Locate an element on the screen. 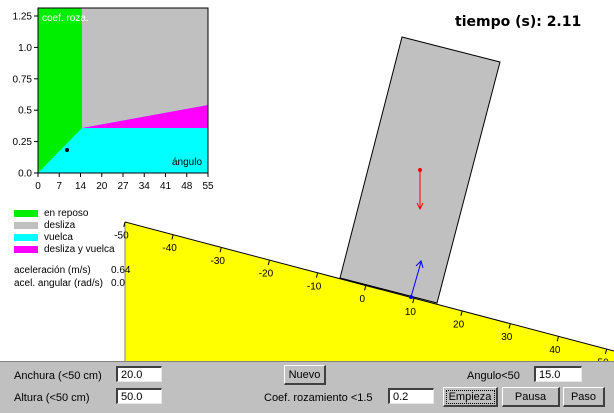 The height and width of the screenshot is (413, 614). legend-swatch-desliza-y-vuelca is located at coordinates (26, 249).